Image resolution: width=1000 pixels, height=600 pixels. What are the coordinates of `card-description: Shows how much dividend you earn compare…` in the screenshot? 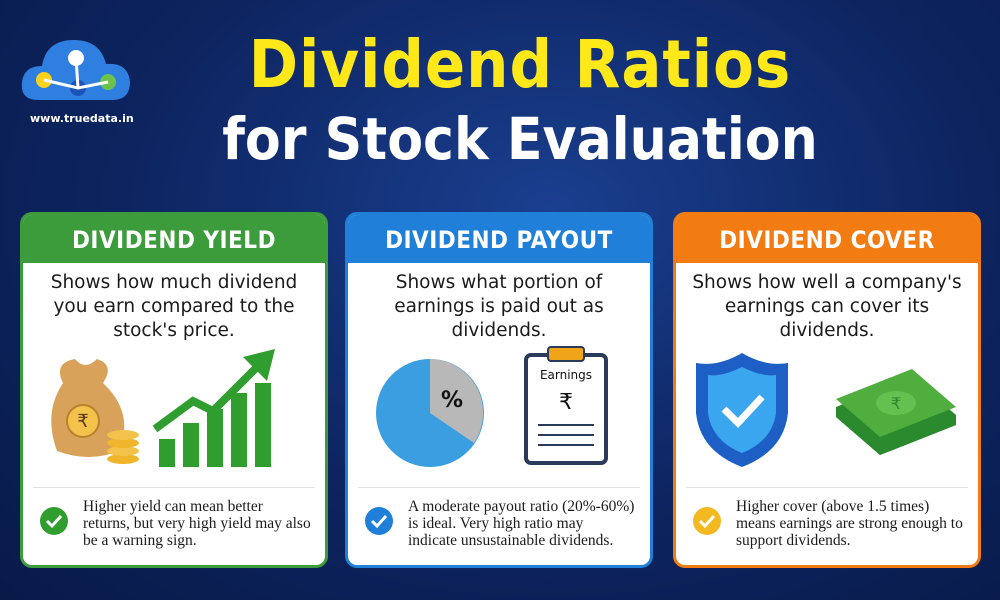 It's located at (174, 306).